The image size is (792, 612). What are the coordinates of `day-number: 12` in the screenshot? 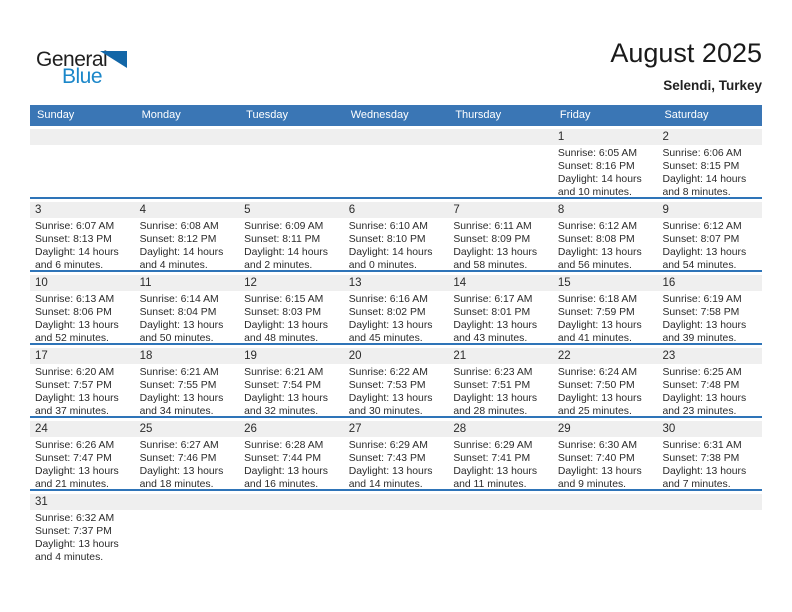 It's located at (291, 283).